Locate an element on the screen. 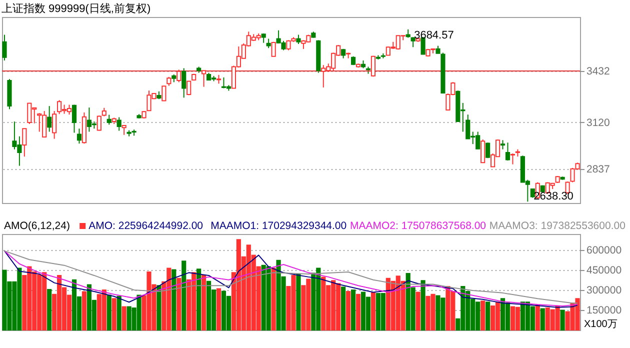  y-tick-label: 3432 is located at coordinates (598, 71).